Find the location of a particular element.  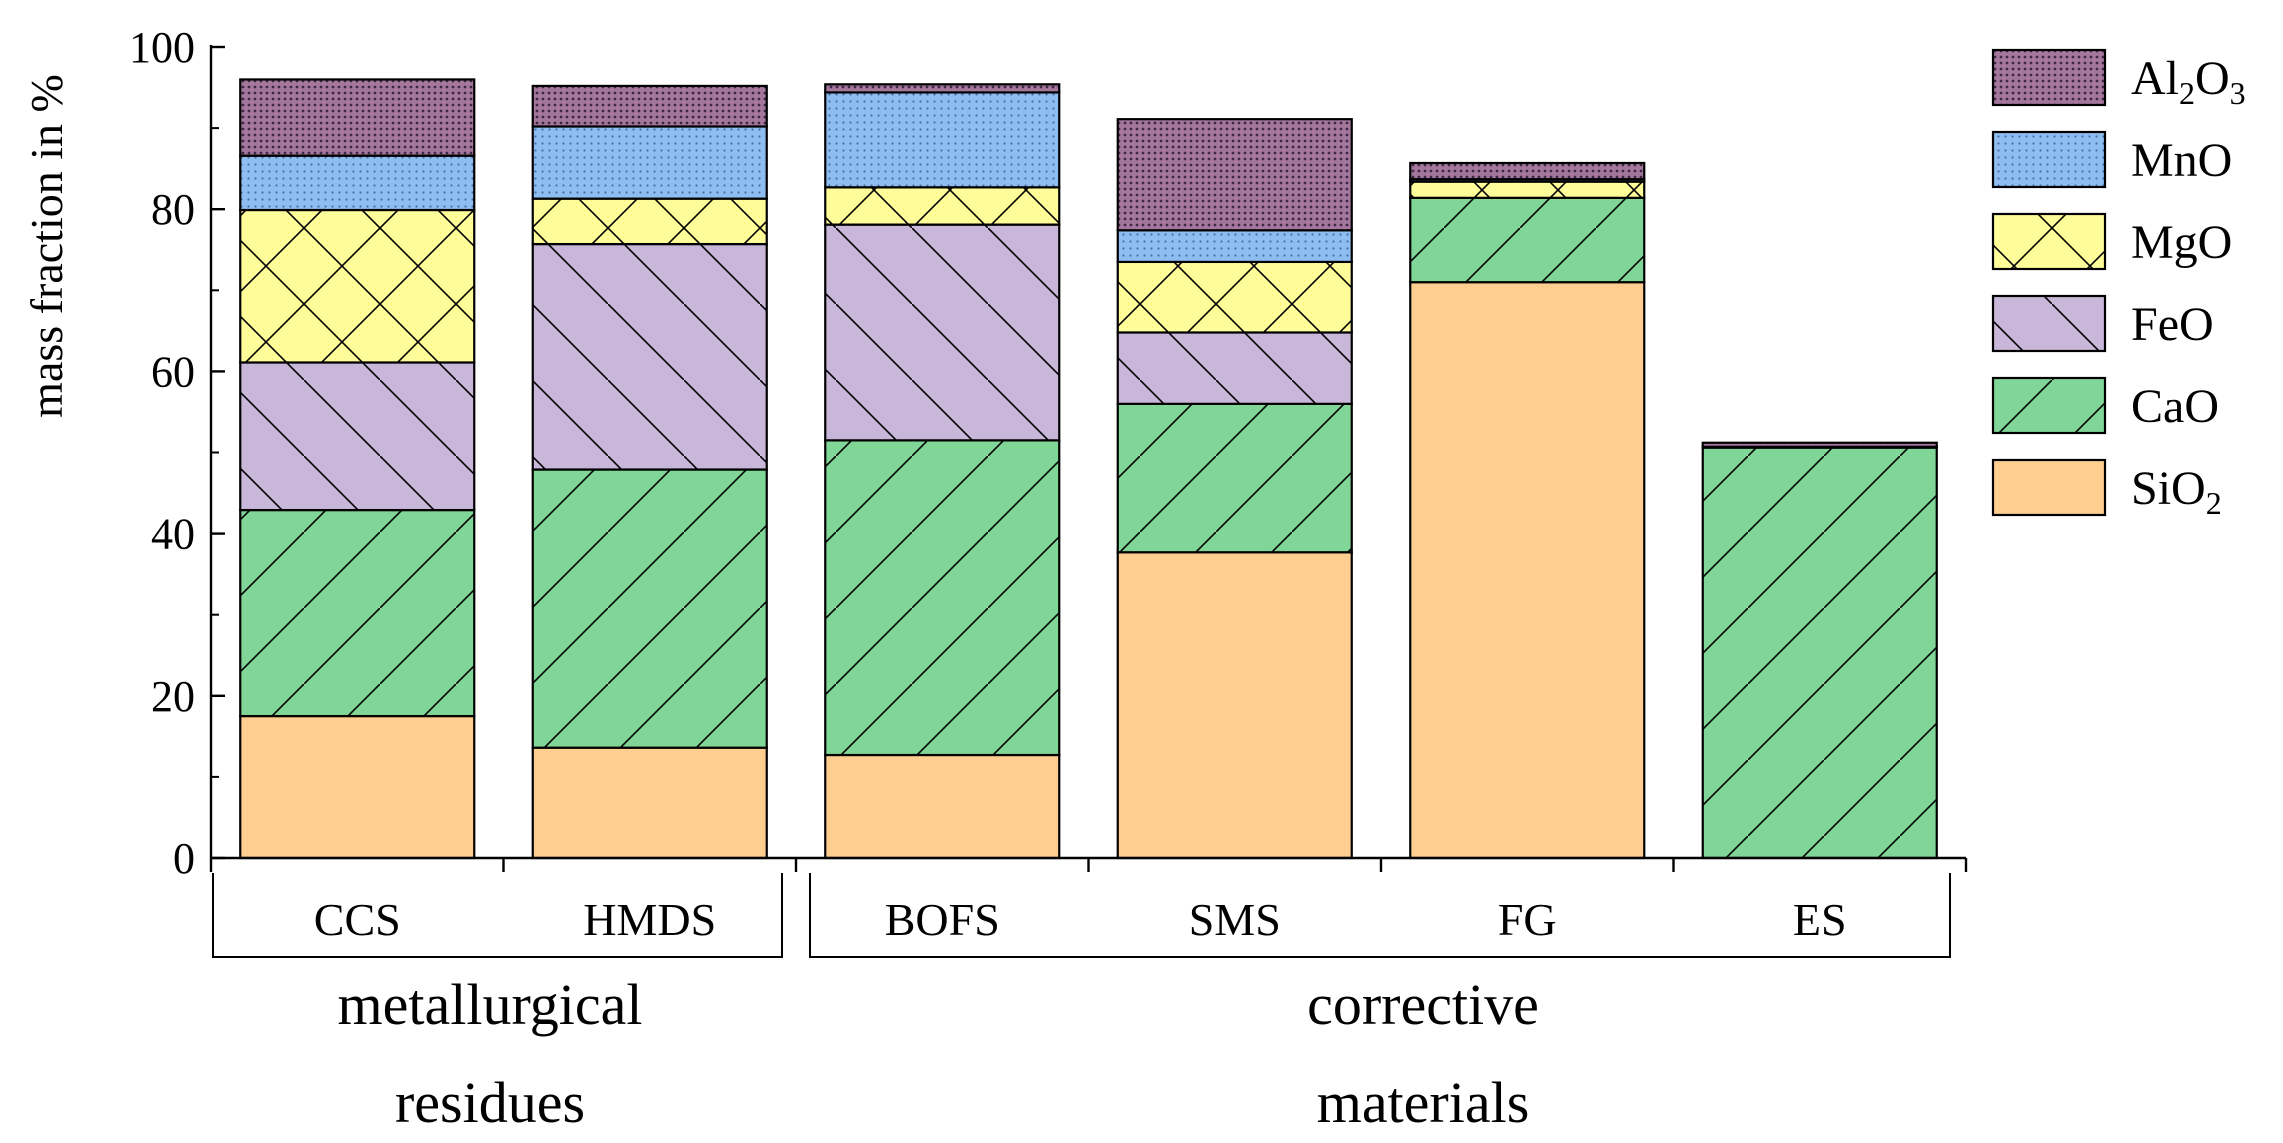

legend-item-mno: MnO is located at coordinates (2111, 159).